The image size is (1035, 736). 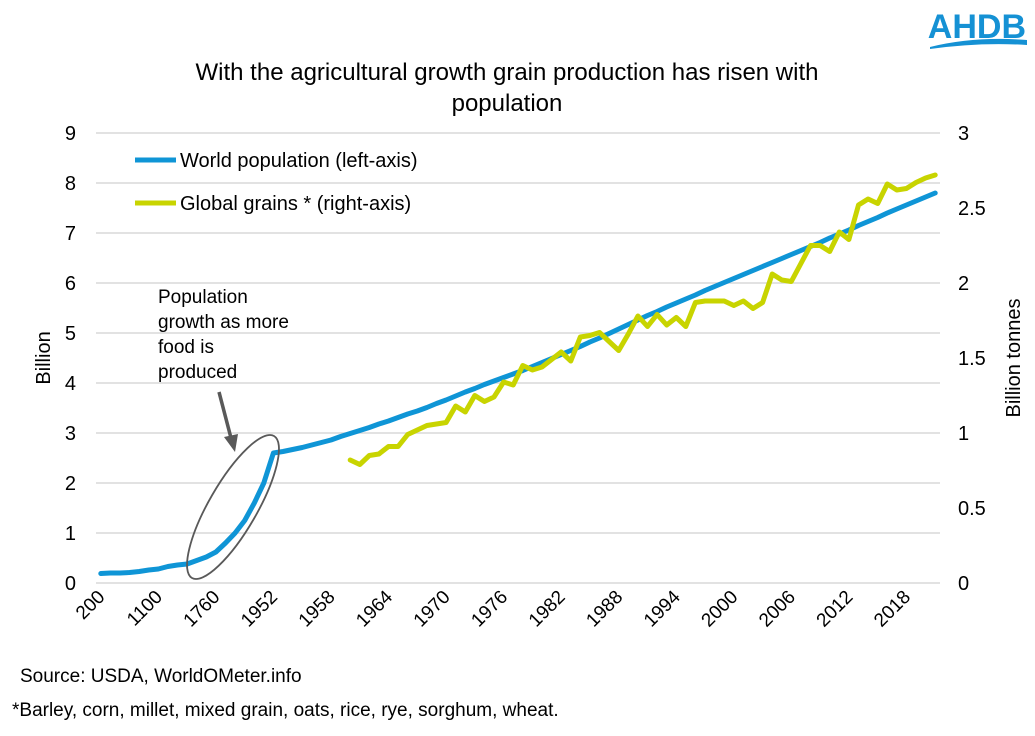 I want to click on y-tick-label: 8, so click(x=70, y=184).